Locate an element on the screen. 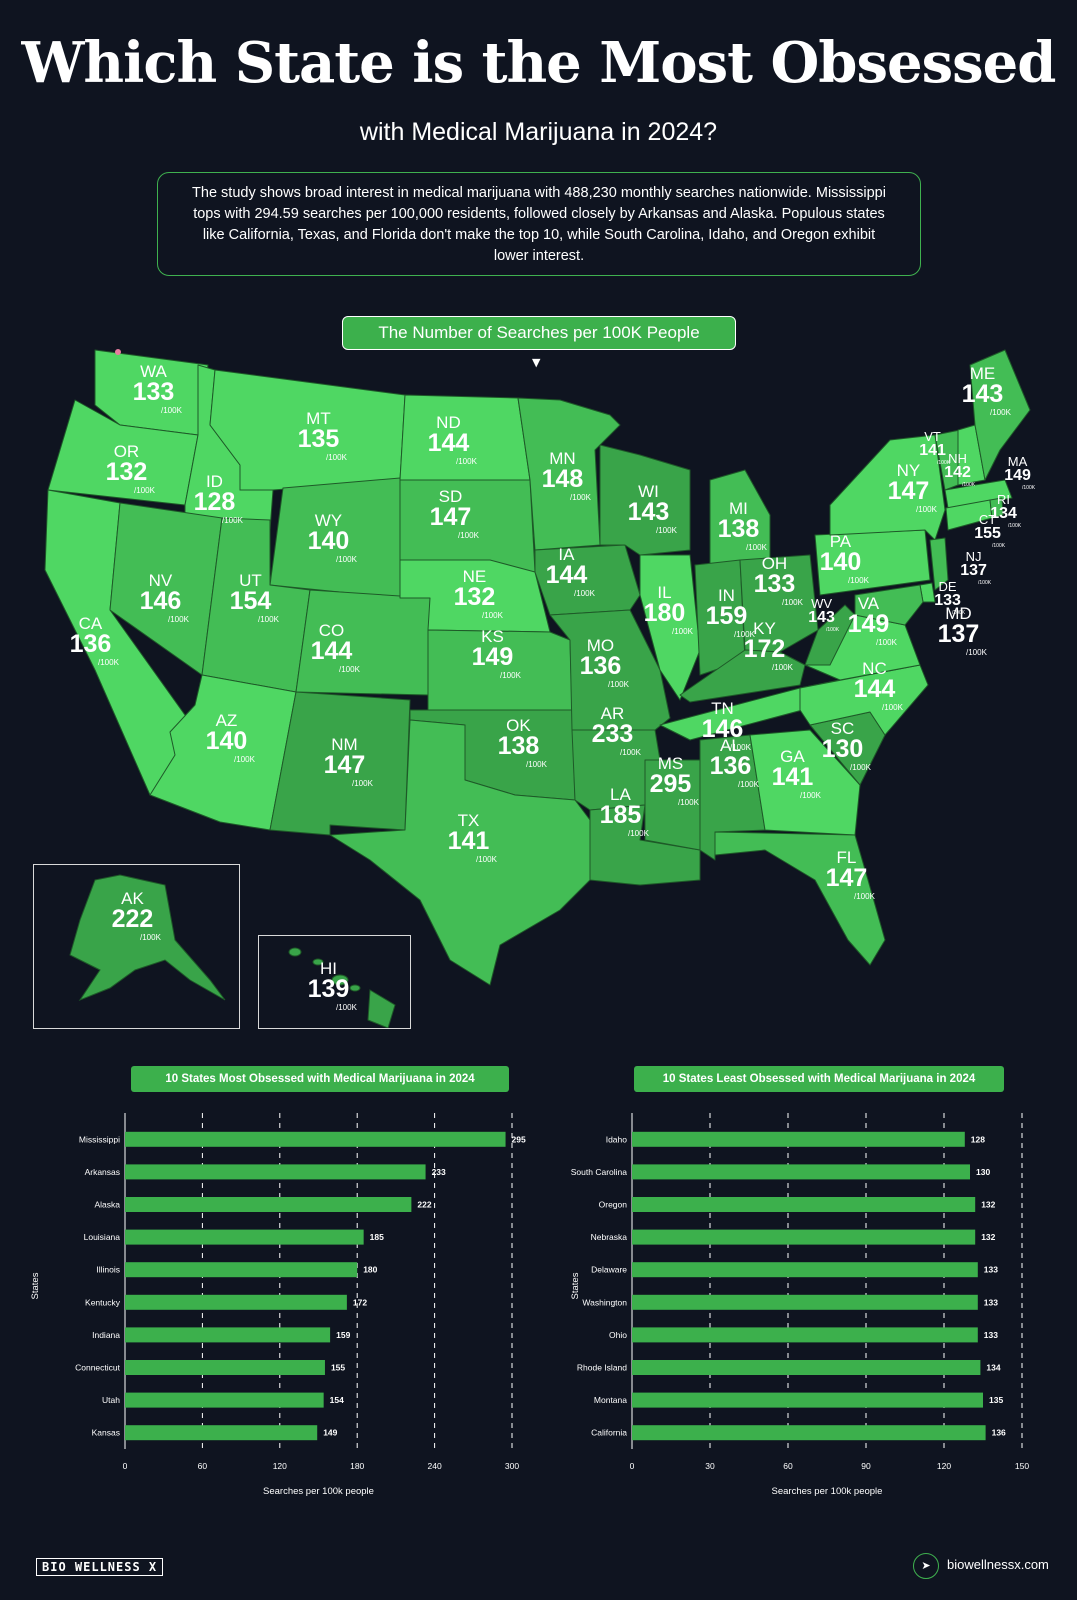 This screenshot has width=1077, height=1600. state-label-NJ: NJ 137/100K is located at coordinates (973, 568).